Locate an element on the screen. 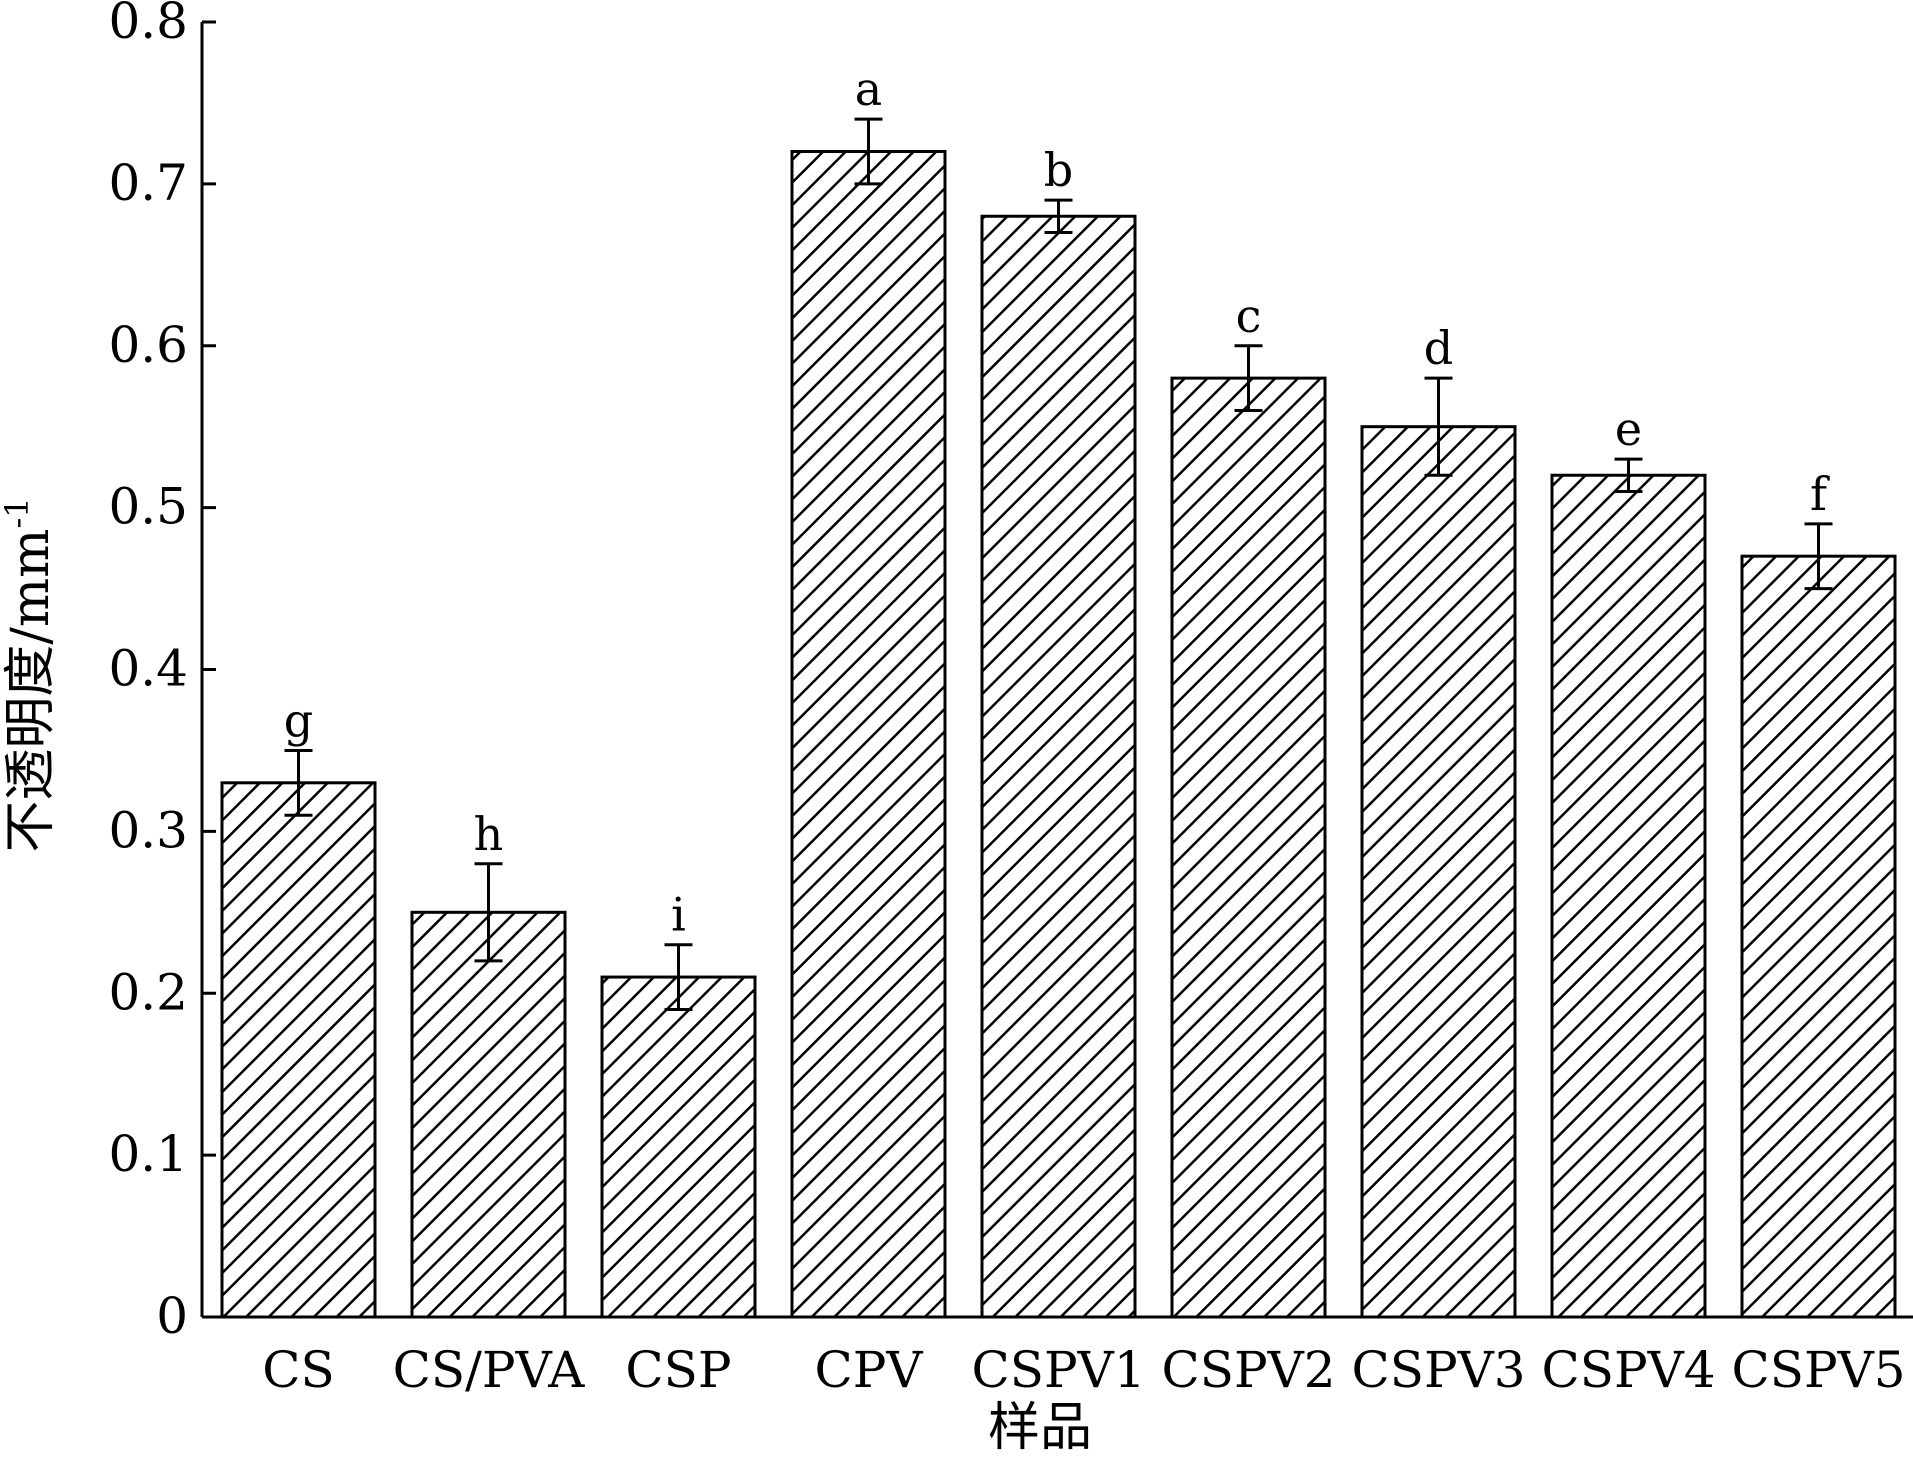  x-tick-label: CSPV2 is located at coordinates (1248, 1370).